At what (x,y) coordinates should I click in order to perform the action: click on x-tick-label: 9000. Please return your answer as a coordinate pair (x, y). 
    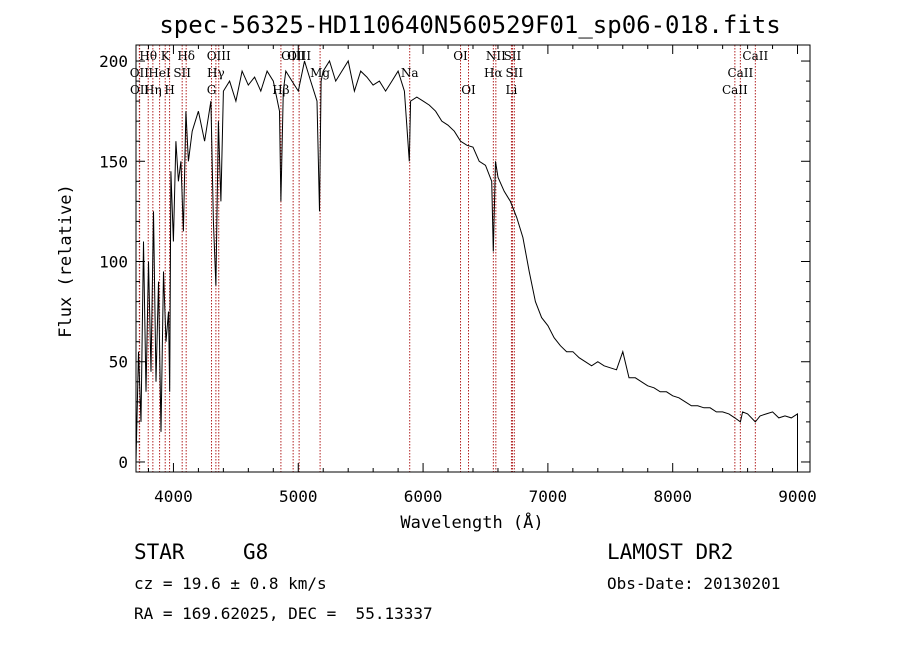
    Looking at the image, I should click on (797, 496).